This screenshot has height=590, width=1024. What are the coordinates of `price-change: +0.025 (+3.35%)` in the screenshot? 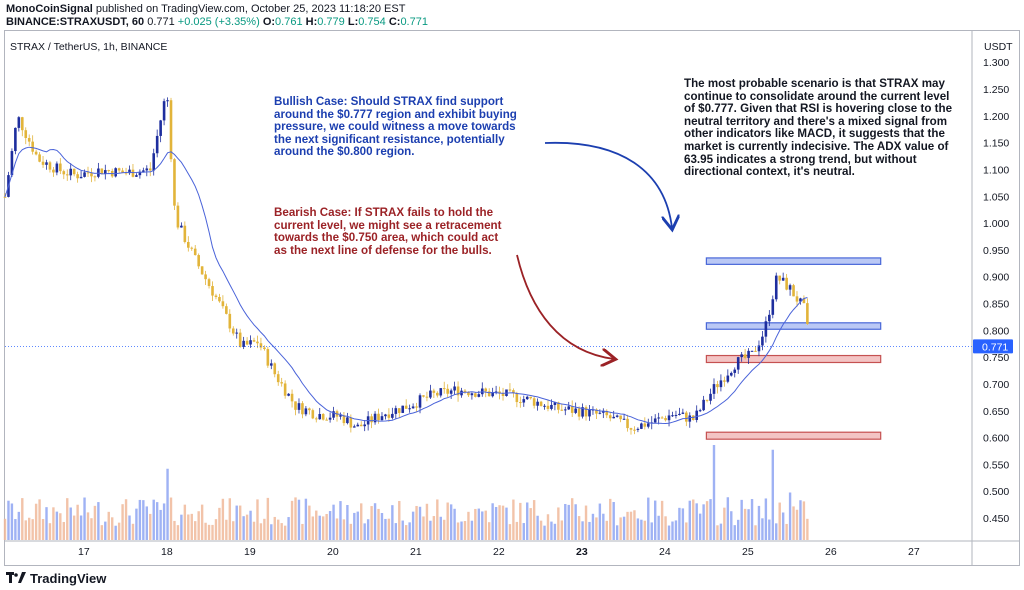 It's located at (218, 22).